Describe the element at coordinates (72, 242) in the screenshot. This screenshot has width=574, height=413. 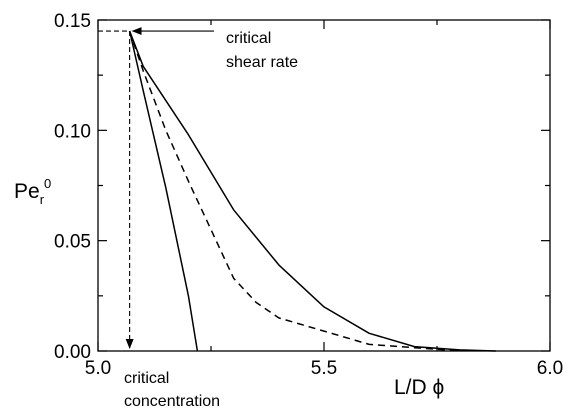
I see `y-tick-label: 0.05` at that location.